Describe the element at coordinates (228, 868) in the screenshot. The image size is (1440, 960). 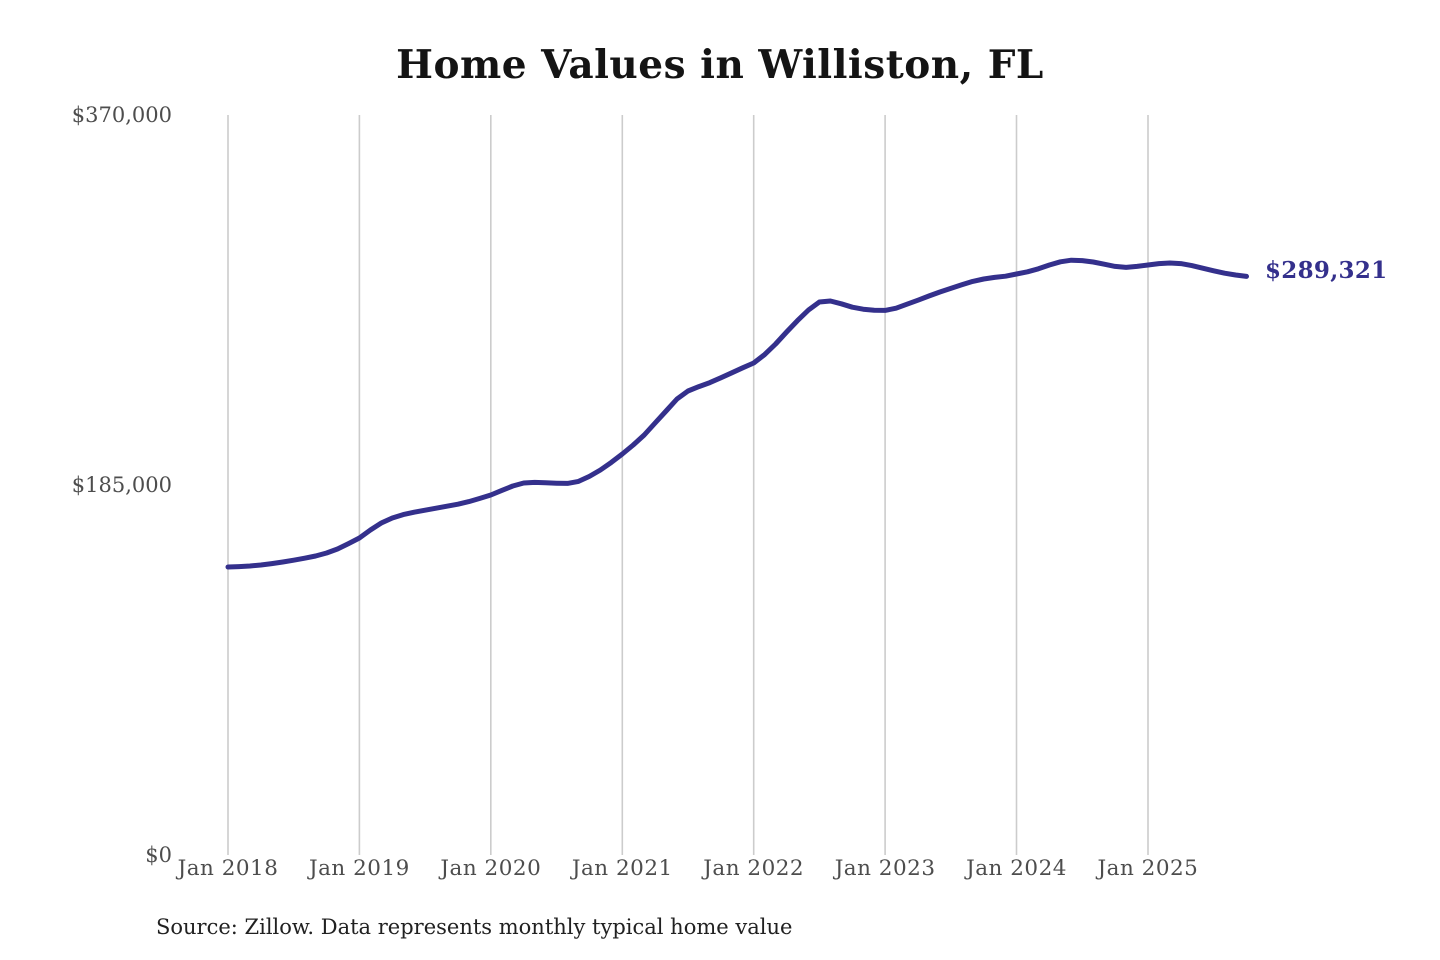
I see `x-axis-label: Jan 2018` at that location.